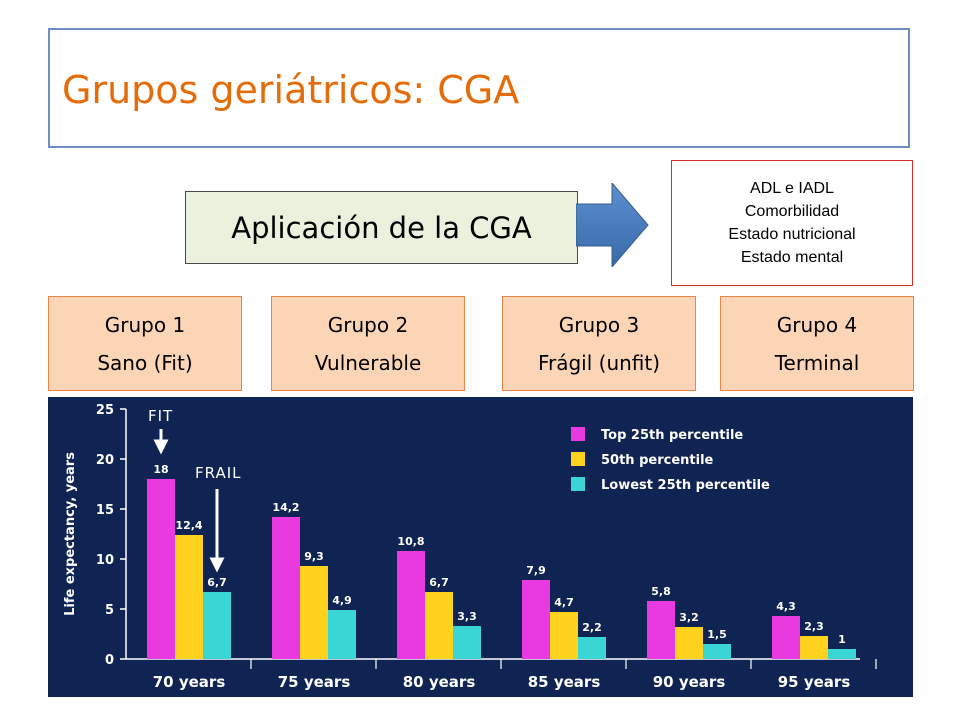 The image size is (960, 720). Describe the element at coordinates (218, 473) in the screenshot. I see `annotation-frail: FRAIL` at that location.